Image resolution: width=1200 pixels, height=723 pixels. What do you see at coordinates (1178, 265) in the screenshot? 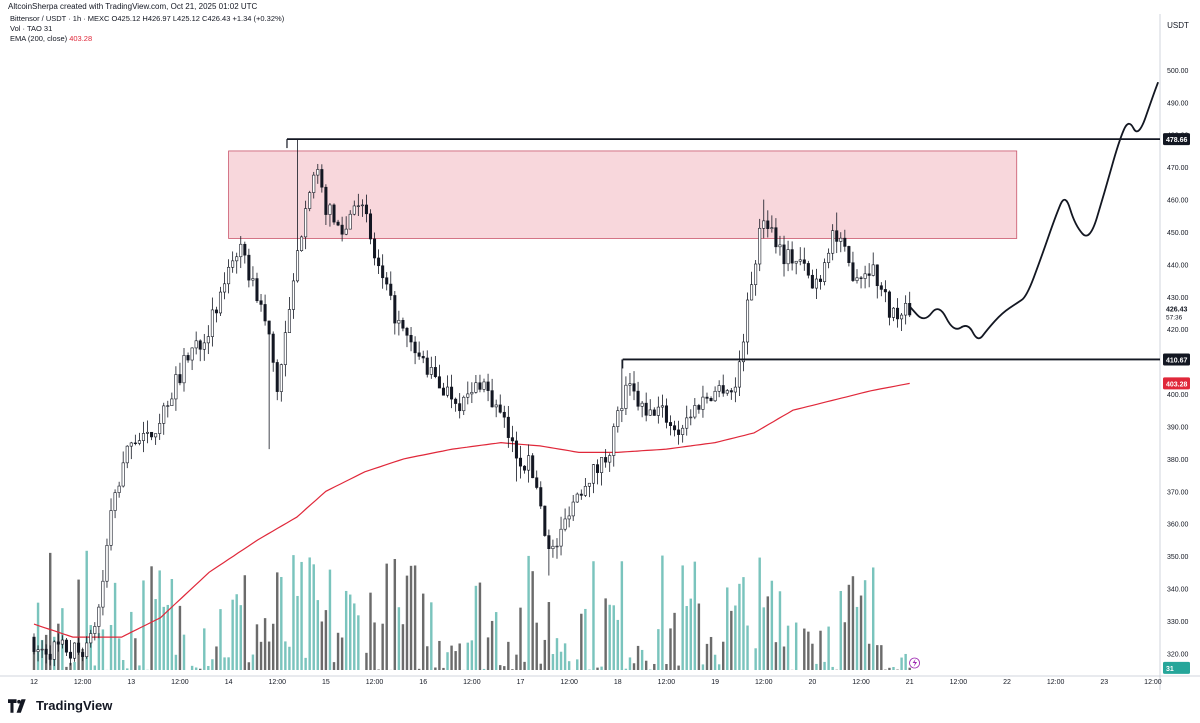
I see `y-tick-label: 440.00` at bounding box center [1178, 265].